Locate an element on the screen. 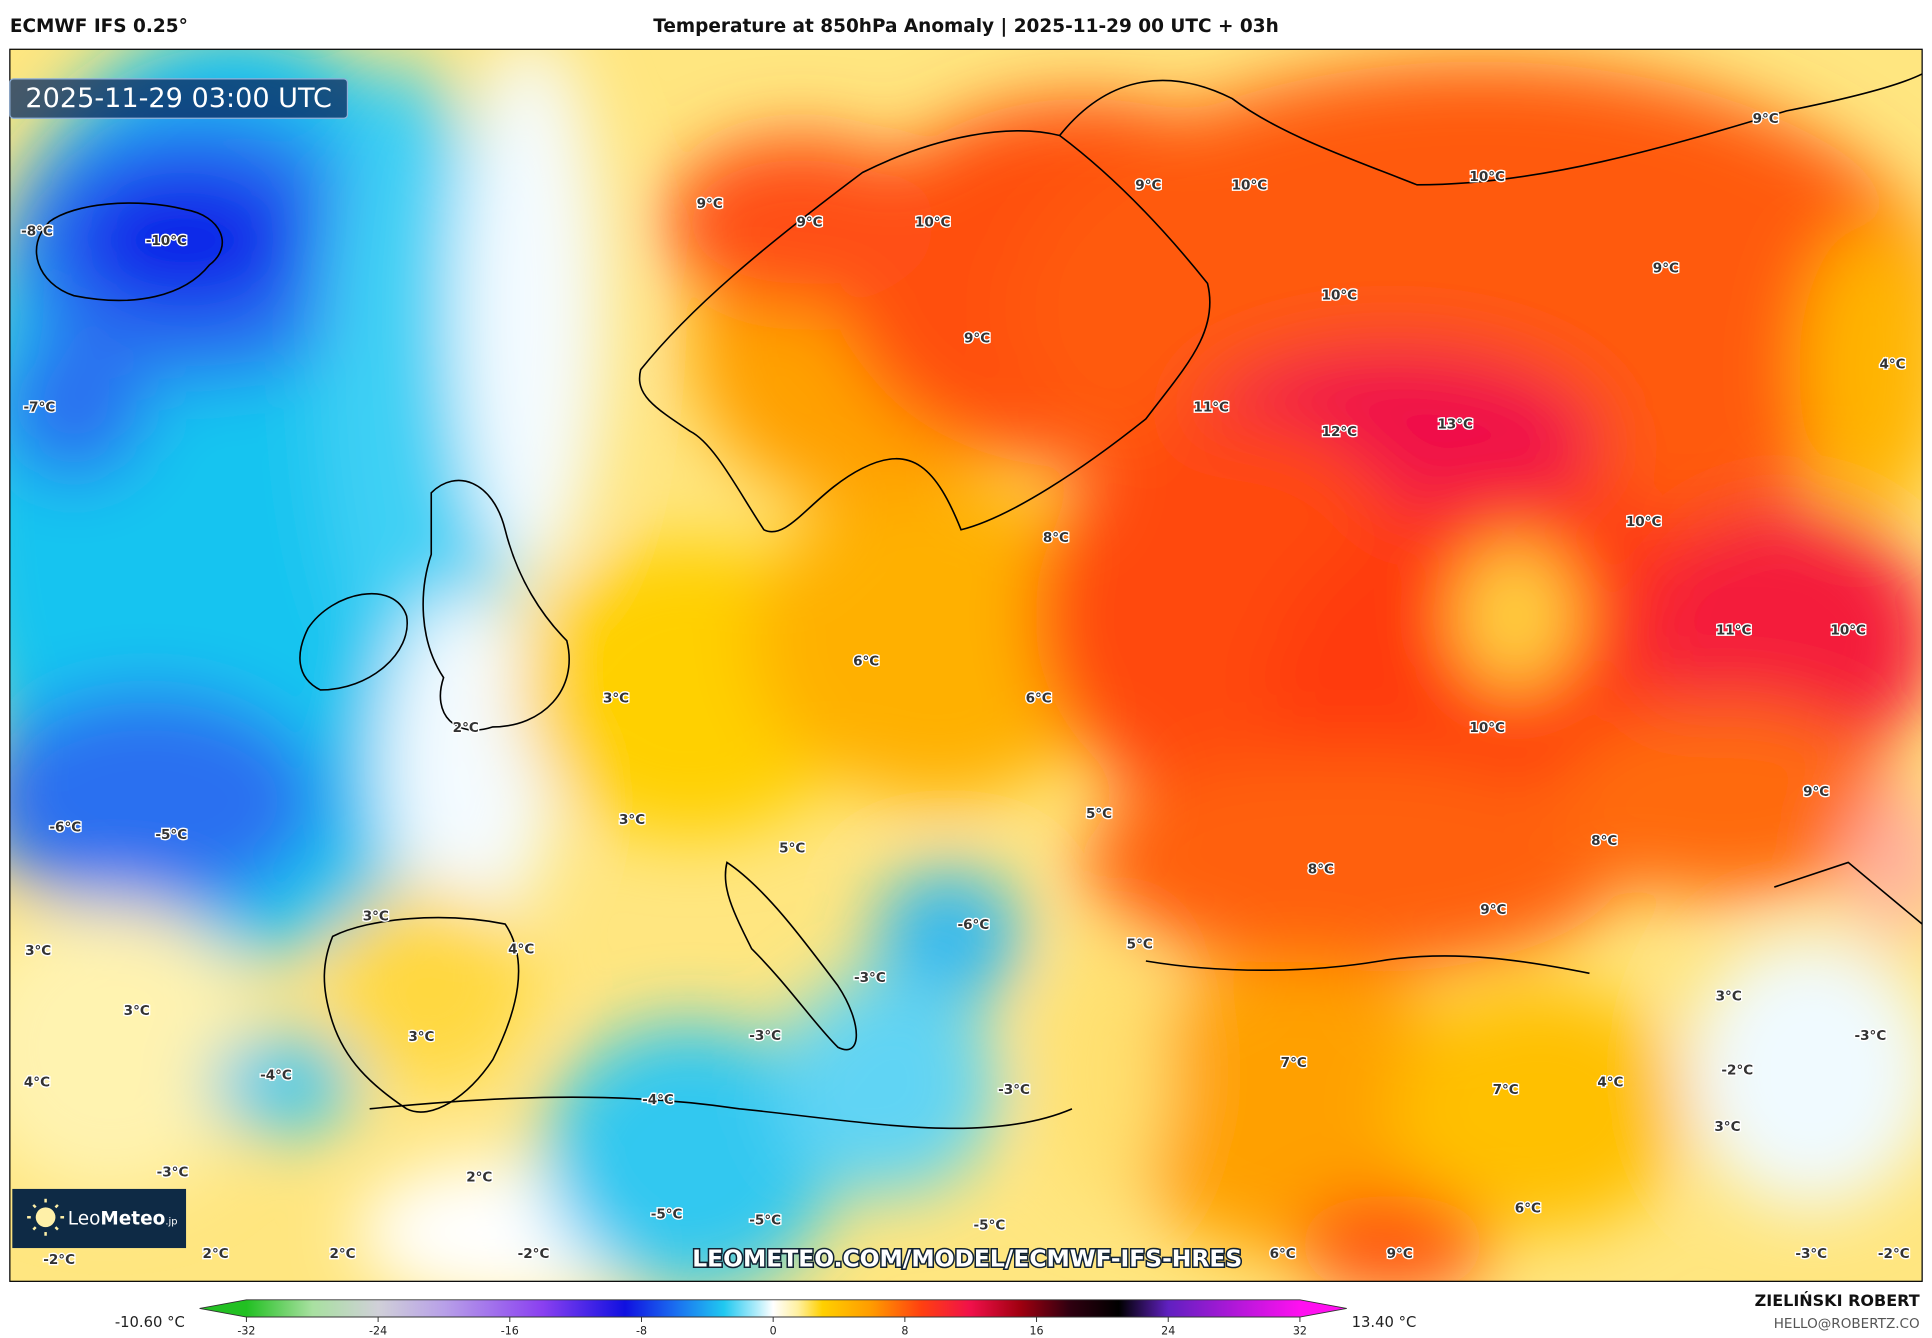 The width and height of the screenshot is (1932, 1338). colorbar-tick-label: -16 is located at coordinates (510, 1330).